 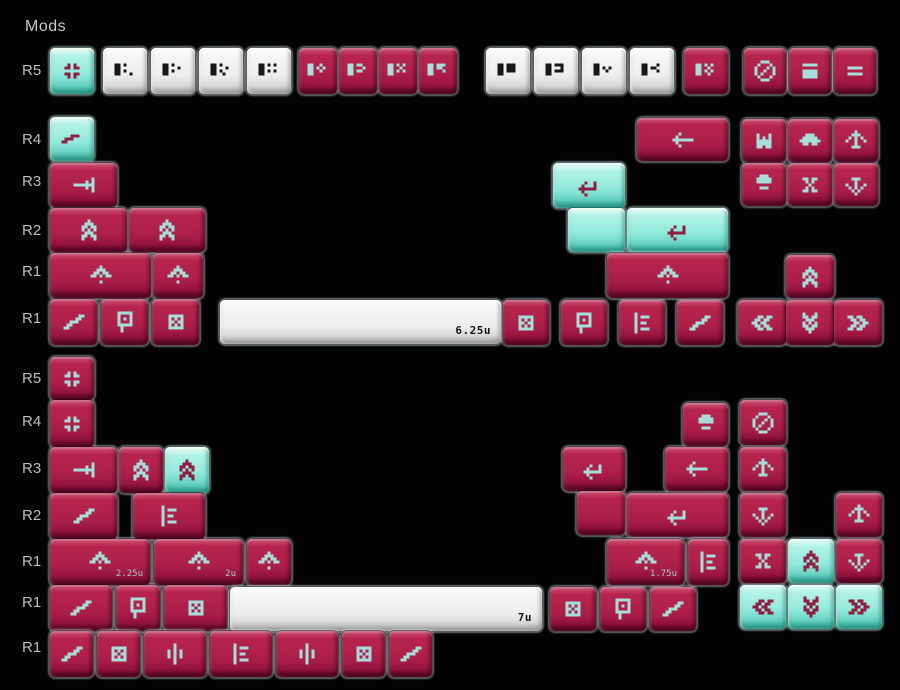 What do you see at coordinates (438, 71) in the screenshot?
I see `key-f8` at bounding box center [438, 71].